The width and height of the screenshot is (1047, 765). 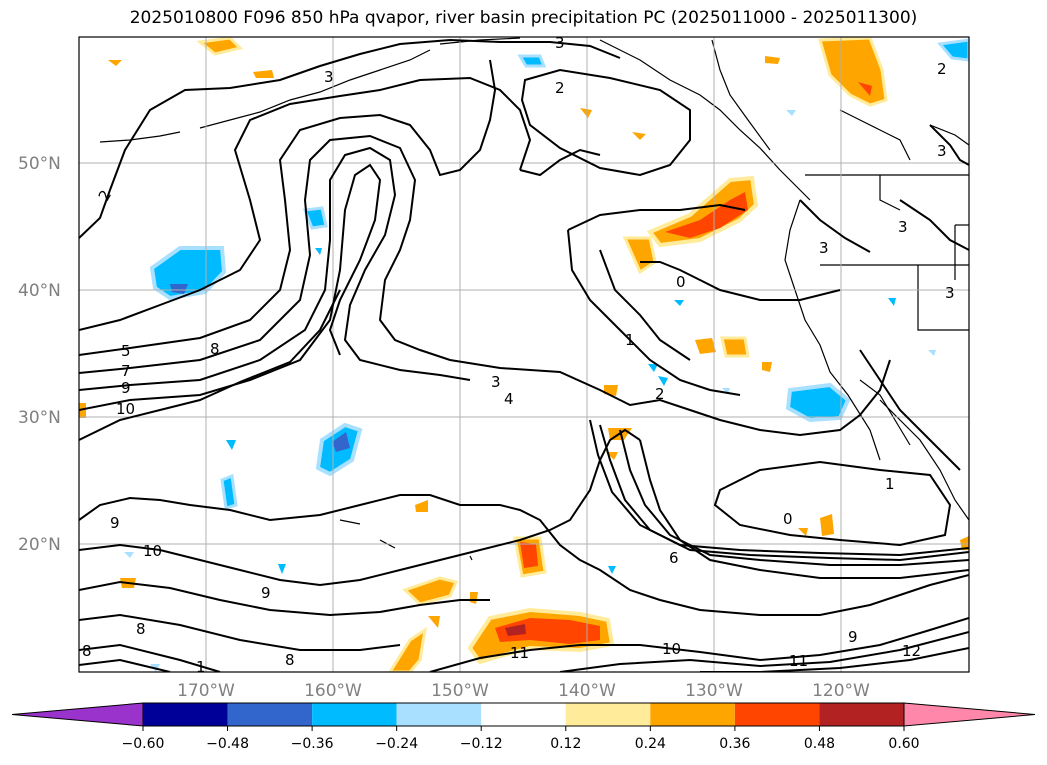 What do you see at coordinates (227, 744) in the screenshot?
I see `colorbar-tick-label: −0.48` at bounding box center [227, 744].